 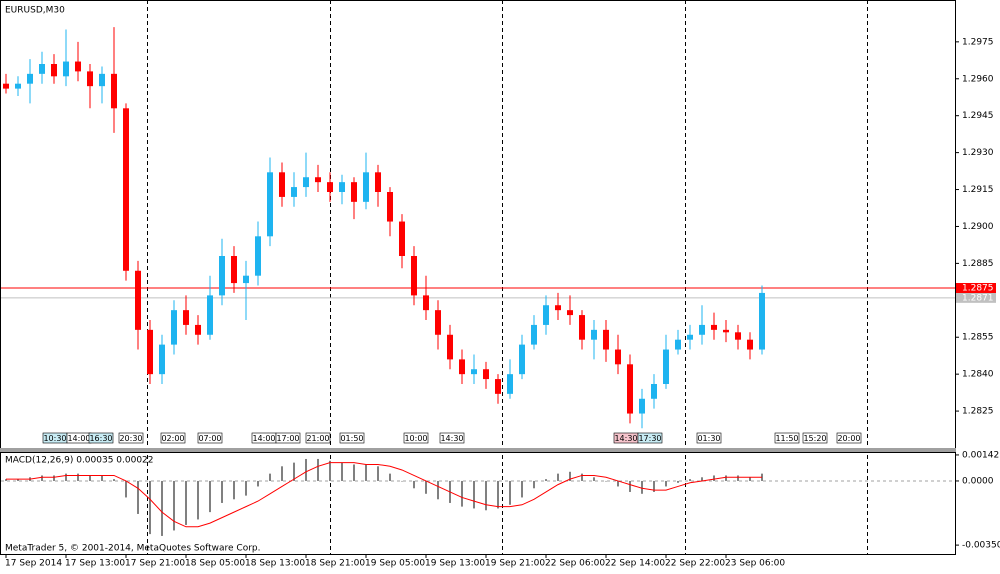 I want to click on event-label: 17:00, so click(x=287, y=438).